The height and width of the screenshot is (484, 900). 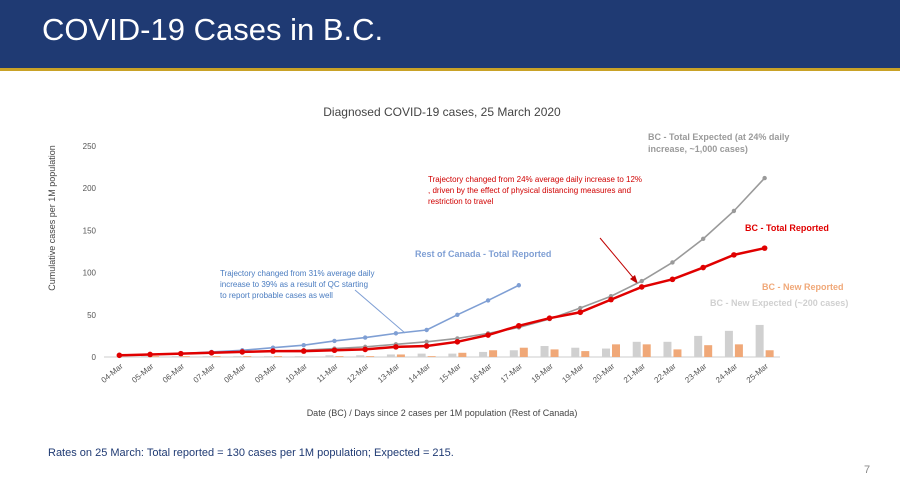 What do you see at coordinates (388, 372) in the screenshot?
I see `x-tick-label: 13-Mar` at bounding box center [388, 372].